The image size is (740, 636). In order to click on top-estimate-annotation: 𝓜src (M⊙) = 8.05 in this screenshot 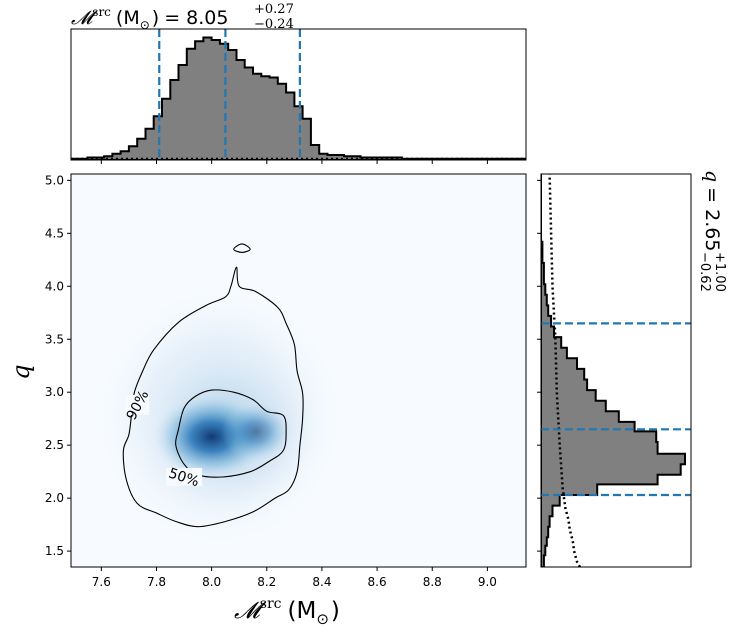, I will do `click(149, 18)`.